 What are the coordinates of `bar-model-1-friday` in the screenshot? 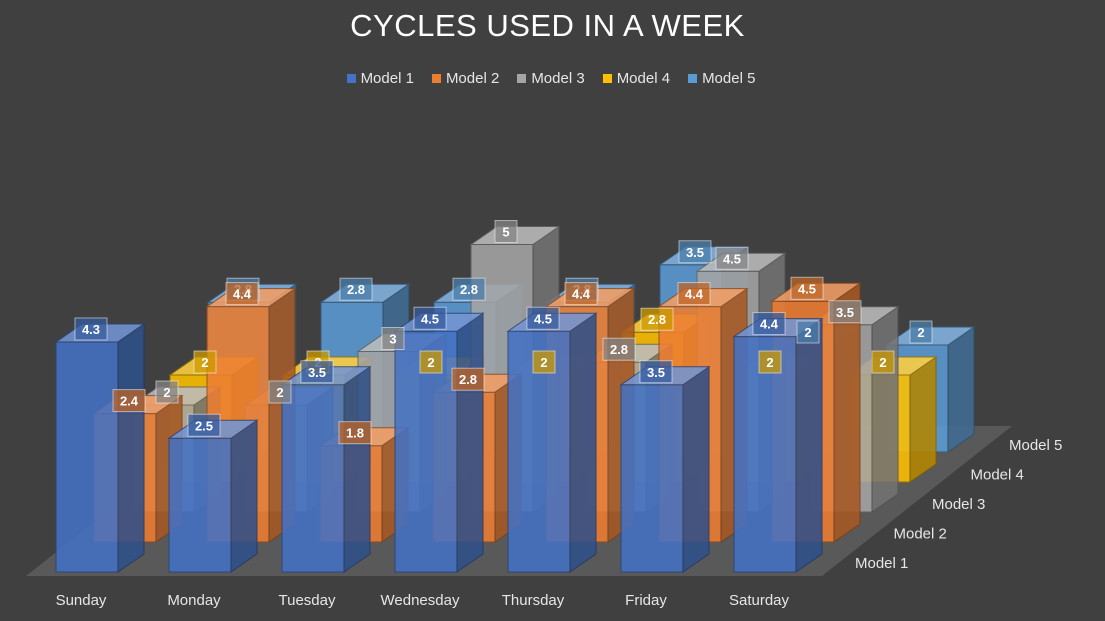 It's located at (665, 469).